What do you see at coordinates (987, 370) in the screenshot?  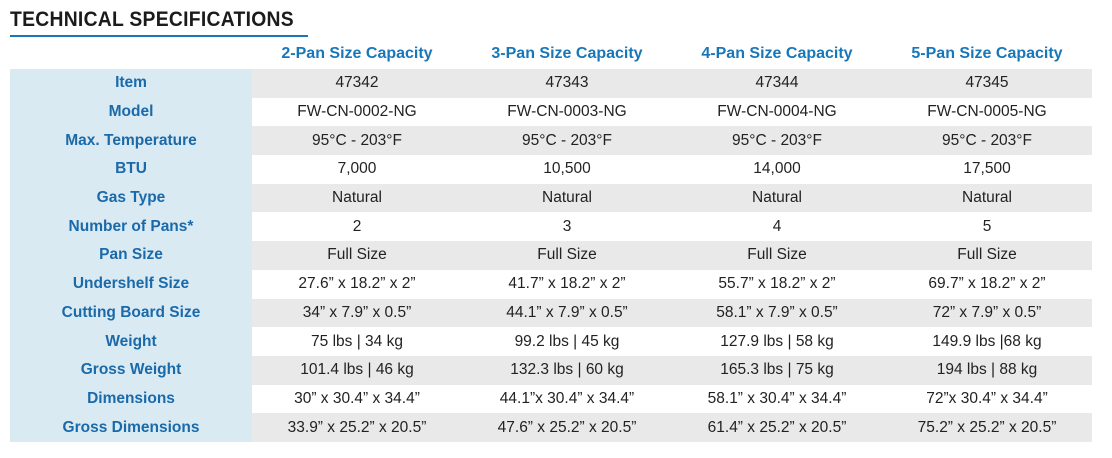 I see `table-cell: 194 lbs | 88 kg` at bounding box center [987, 370].